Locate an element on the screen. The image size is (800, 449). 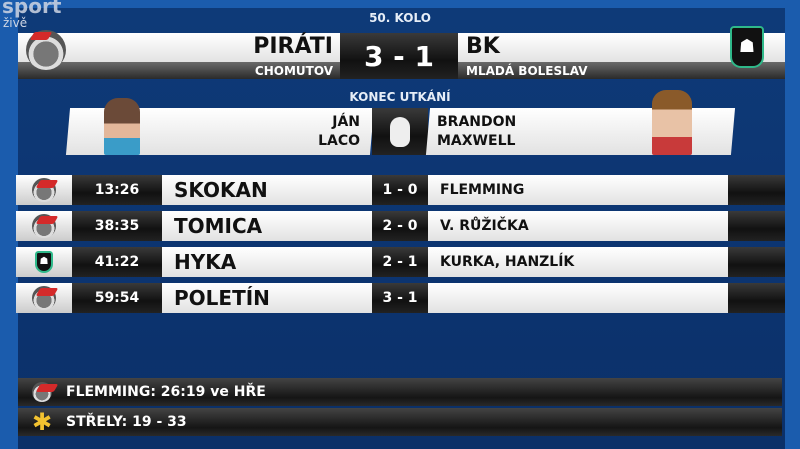
goal-row: ☗ 41:22 HYKA 2 - 1 KURKA, HANZLÍK is located at coordinates (400, 262).